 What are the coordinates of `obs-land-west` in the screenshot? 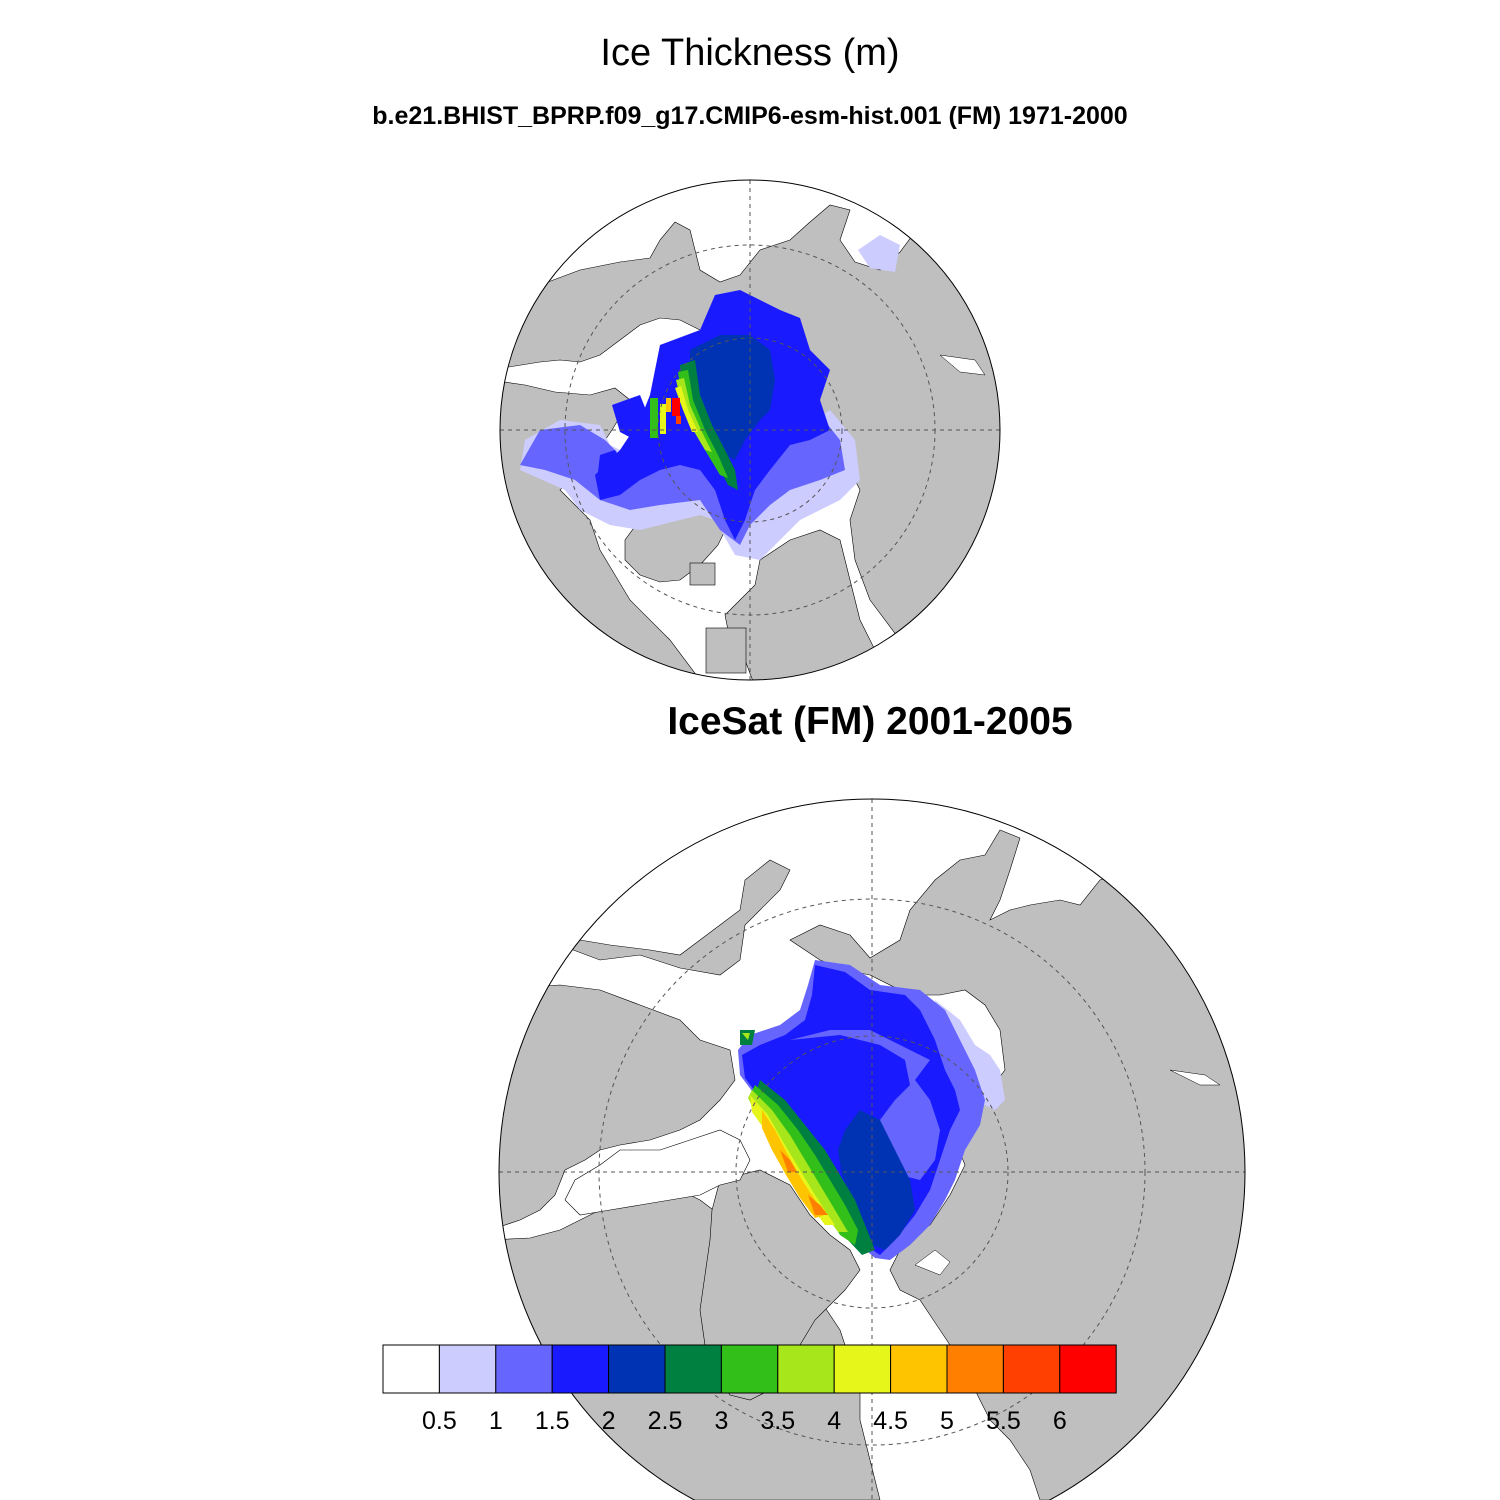 It's located at (617, 1107).